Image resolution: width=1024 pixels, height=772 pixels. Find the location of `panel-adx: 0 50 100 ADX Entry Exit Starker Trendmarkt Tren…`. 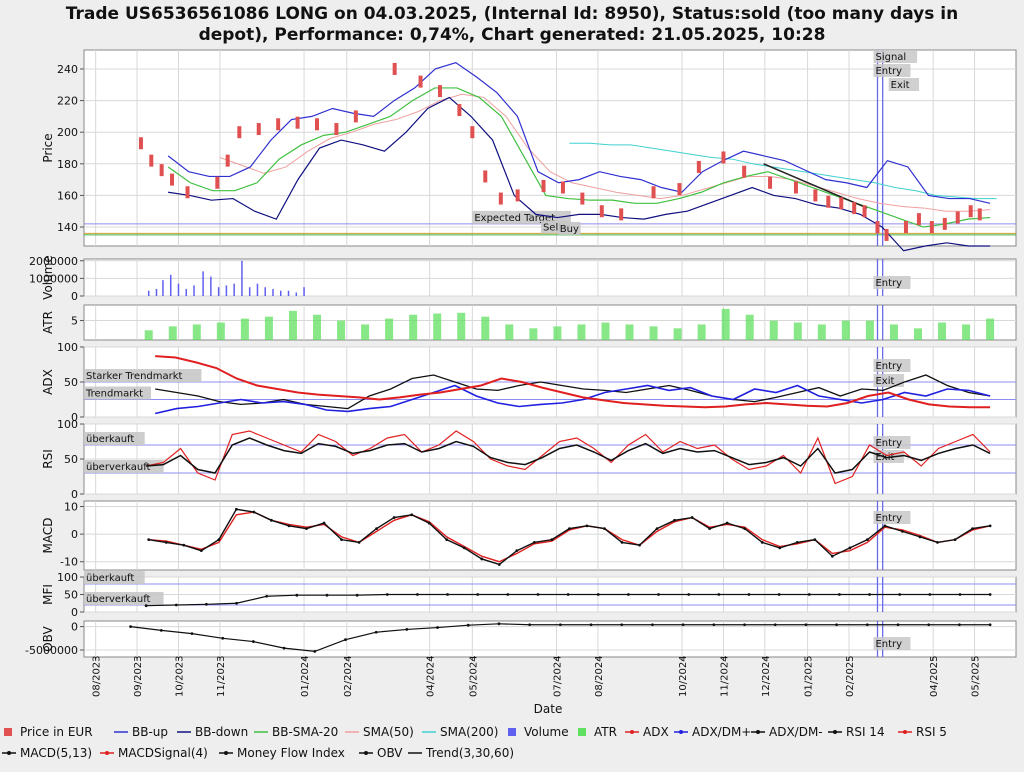

panel-adx: 0 50 100 ADX Entry Exit Starker Trendmarkt Tren… is located at coordinates (529, 382).